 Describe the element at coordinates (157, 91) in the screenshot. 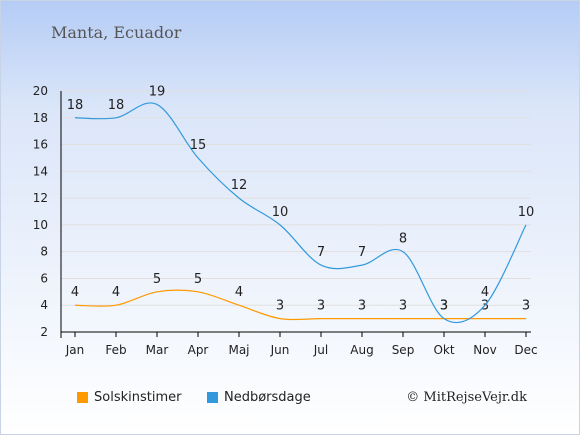

I see `rain-days-data-label: 19` at that location.